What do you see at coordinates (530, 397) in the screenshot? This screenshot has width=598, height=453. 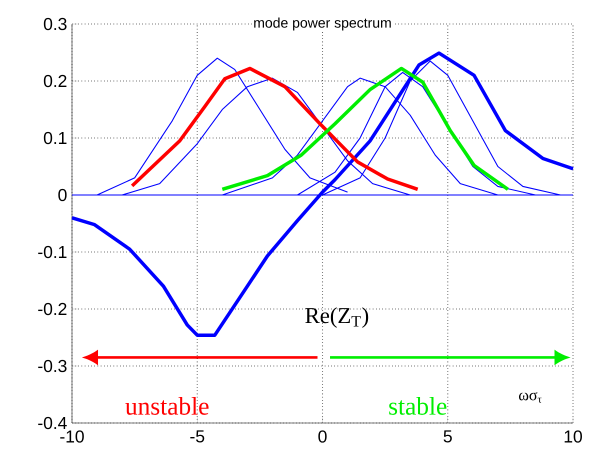 I see `x-axis-title: ωσ$_{τ}$` at bounding box center [530, 397].